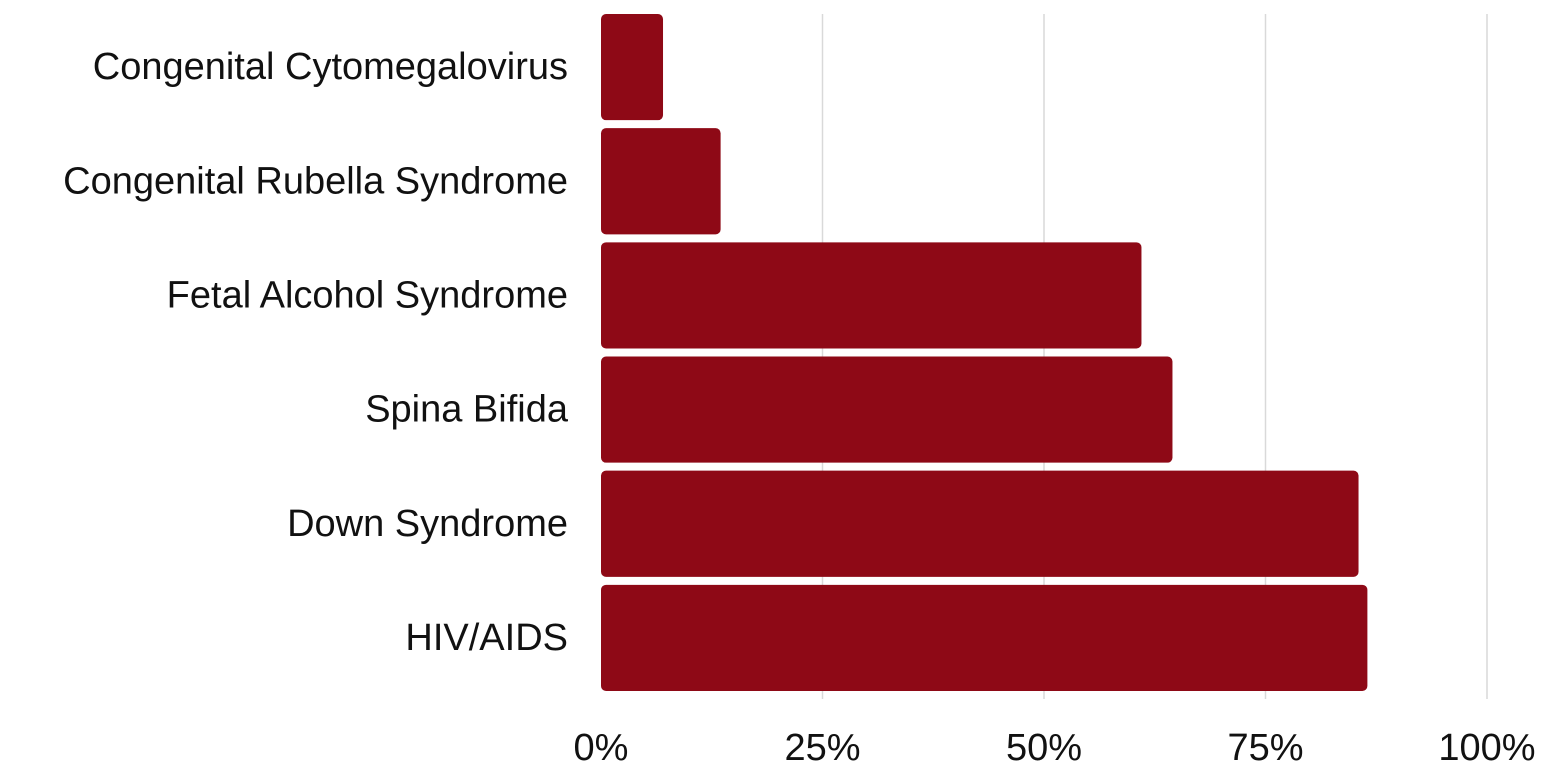 This screenshot has width=1549, height=772. I want to click on x-tick-label: 100%, so click(1486, 747).